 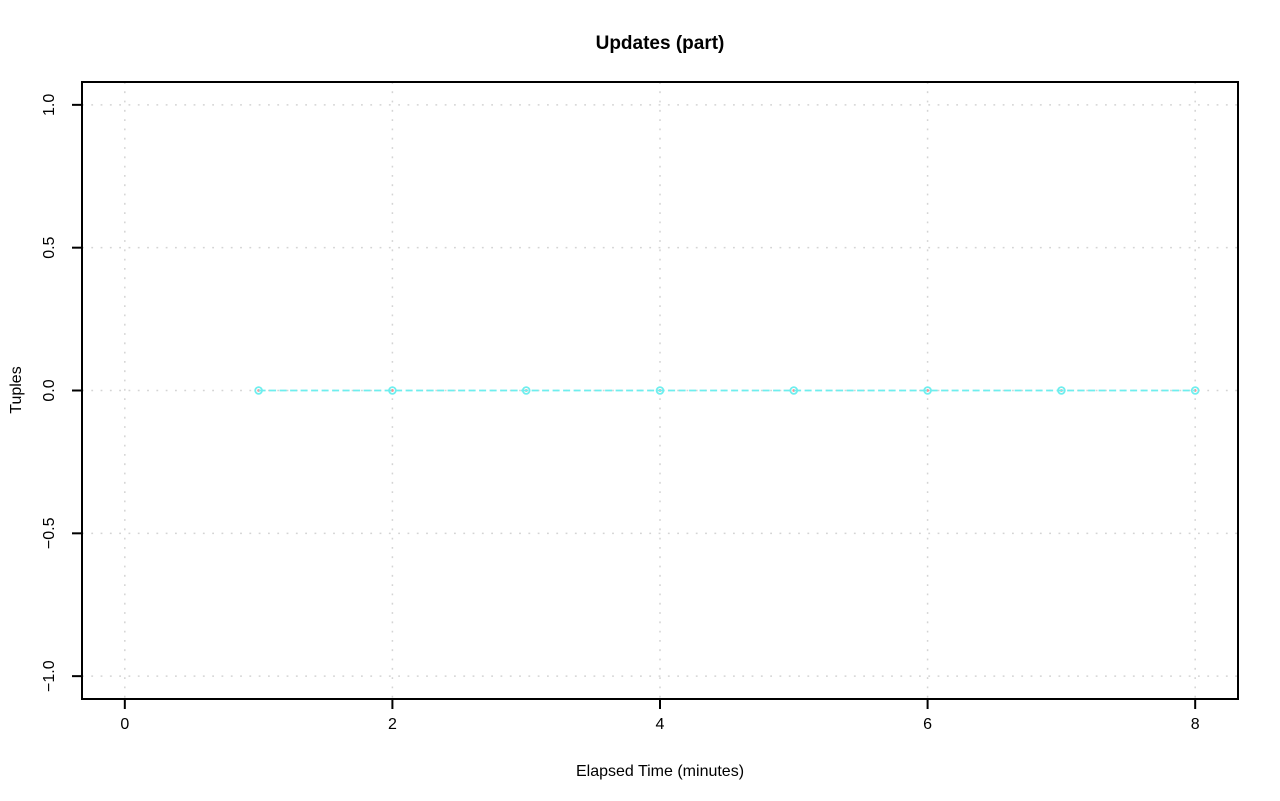 What do you see at coordinates (49, 105) in the screenshot?
I see `y-tick-label: 1.0` at bounding box center [49, 105].